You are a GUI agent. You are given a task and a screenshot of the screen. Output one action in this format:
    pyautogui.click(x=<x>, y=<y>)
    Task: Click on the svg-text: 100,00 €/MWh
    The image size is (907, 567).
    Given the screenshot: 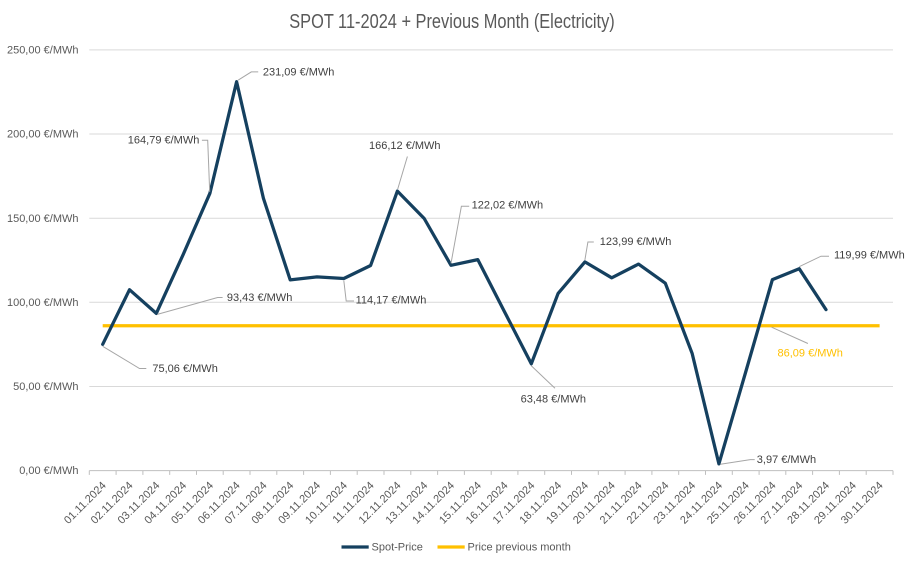 What is the action you would take?
    pyautogui.click(x=43, y=303)
    